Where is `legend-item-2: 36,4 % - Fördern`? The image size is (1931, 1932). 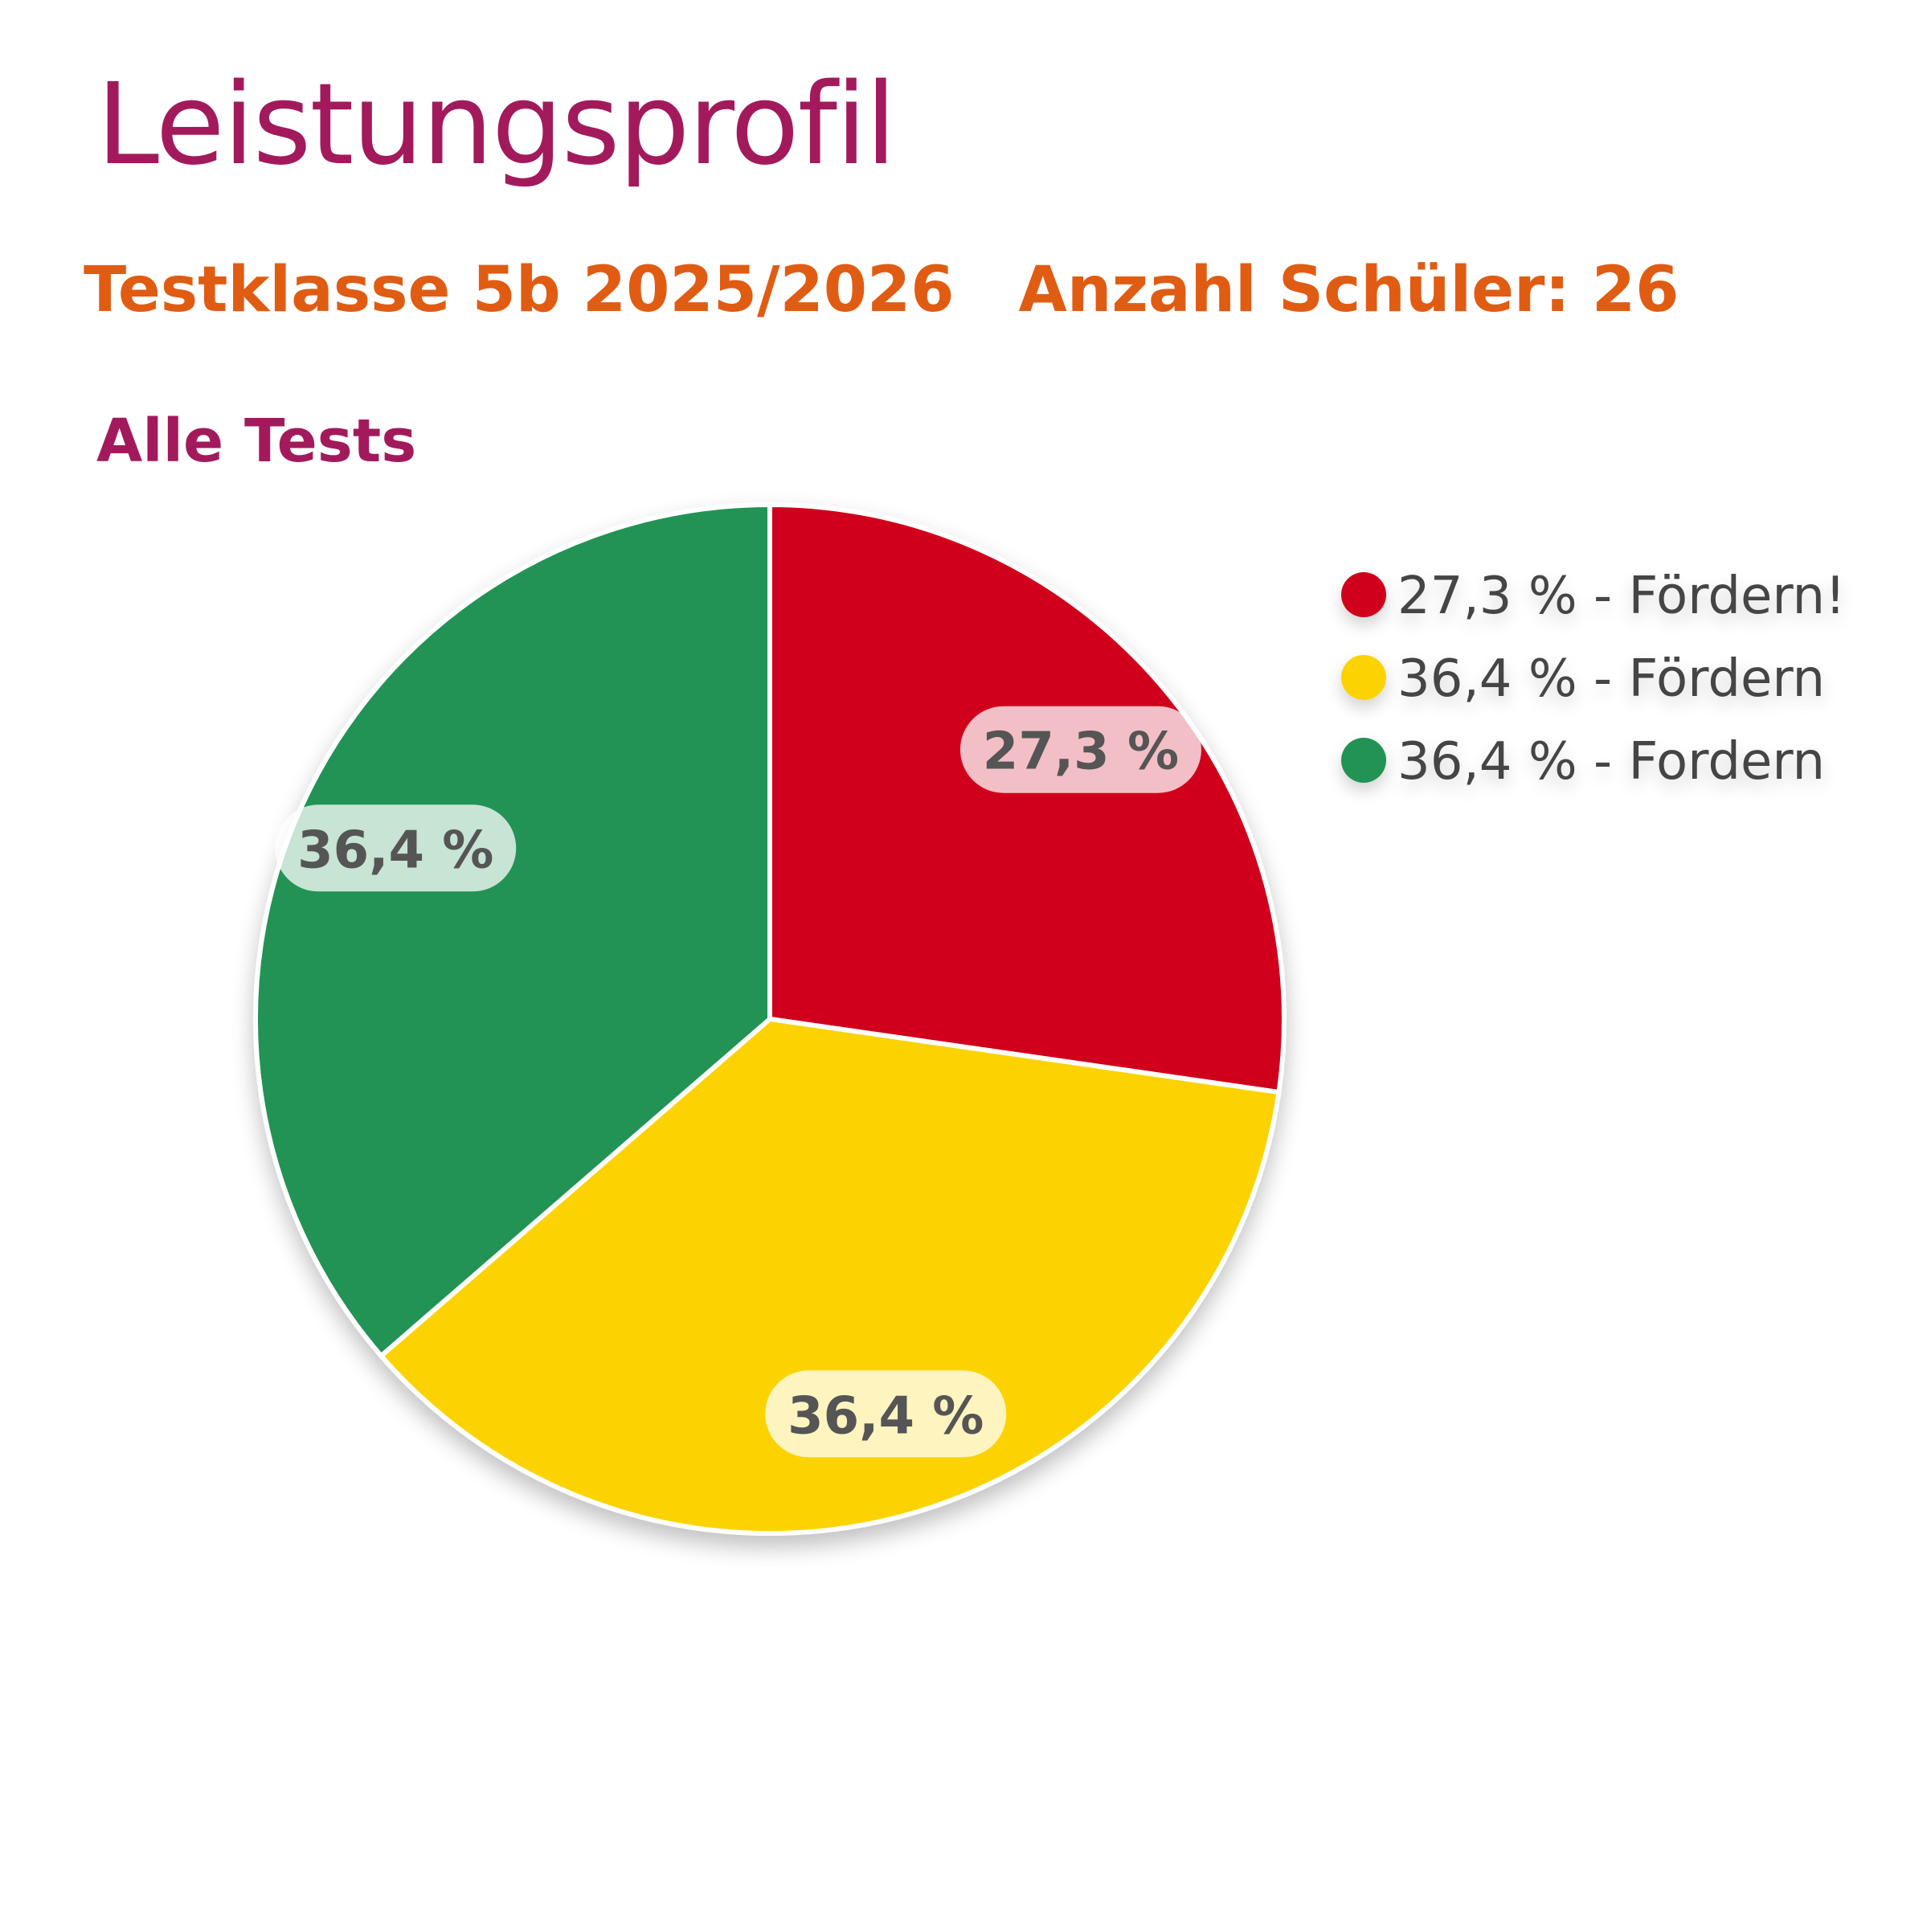 legend-item-2: 36,4 % - Fördern is located at coordinates (1583, 679).